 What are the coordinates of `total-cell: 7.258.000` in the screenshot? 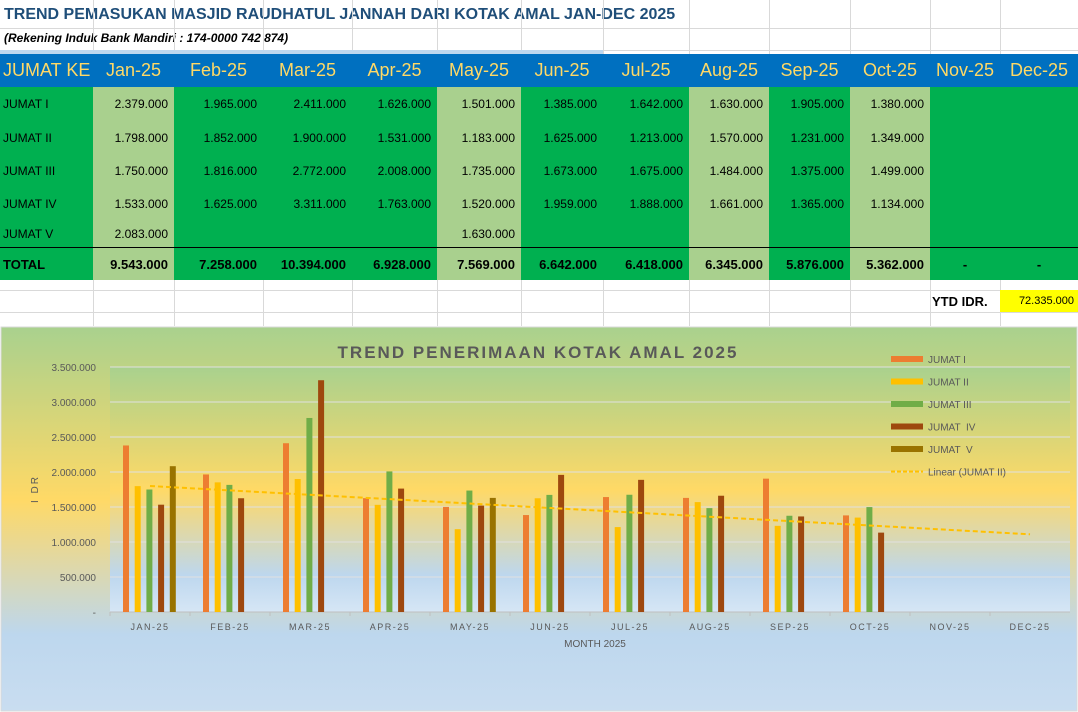 It's located at (218, 263).